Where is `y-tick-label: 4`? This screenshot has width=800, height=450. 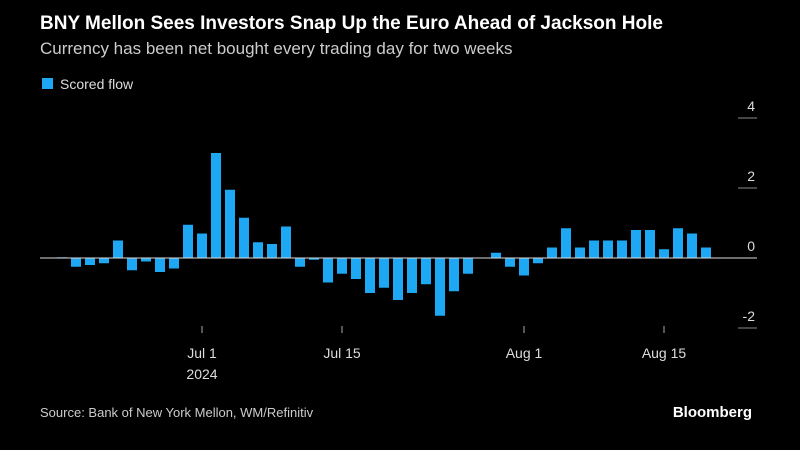 y-tick-label: 4 is located at coordinates (751, 106).